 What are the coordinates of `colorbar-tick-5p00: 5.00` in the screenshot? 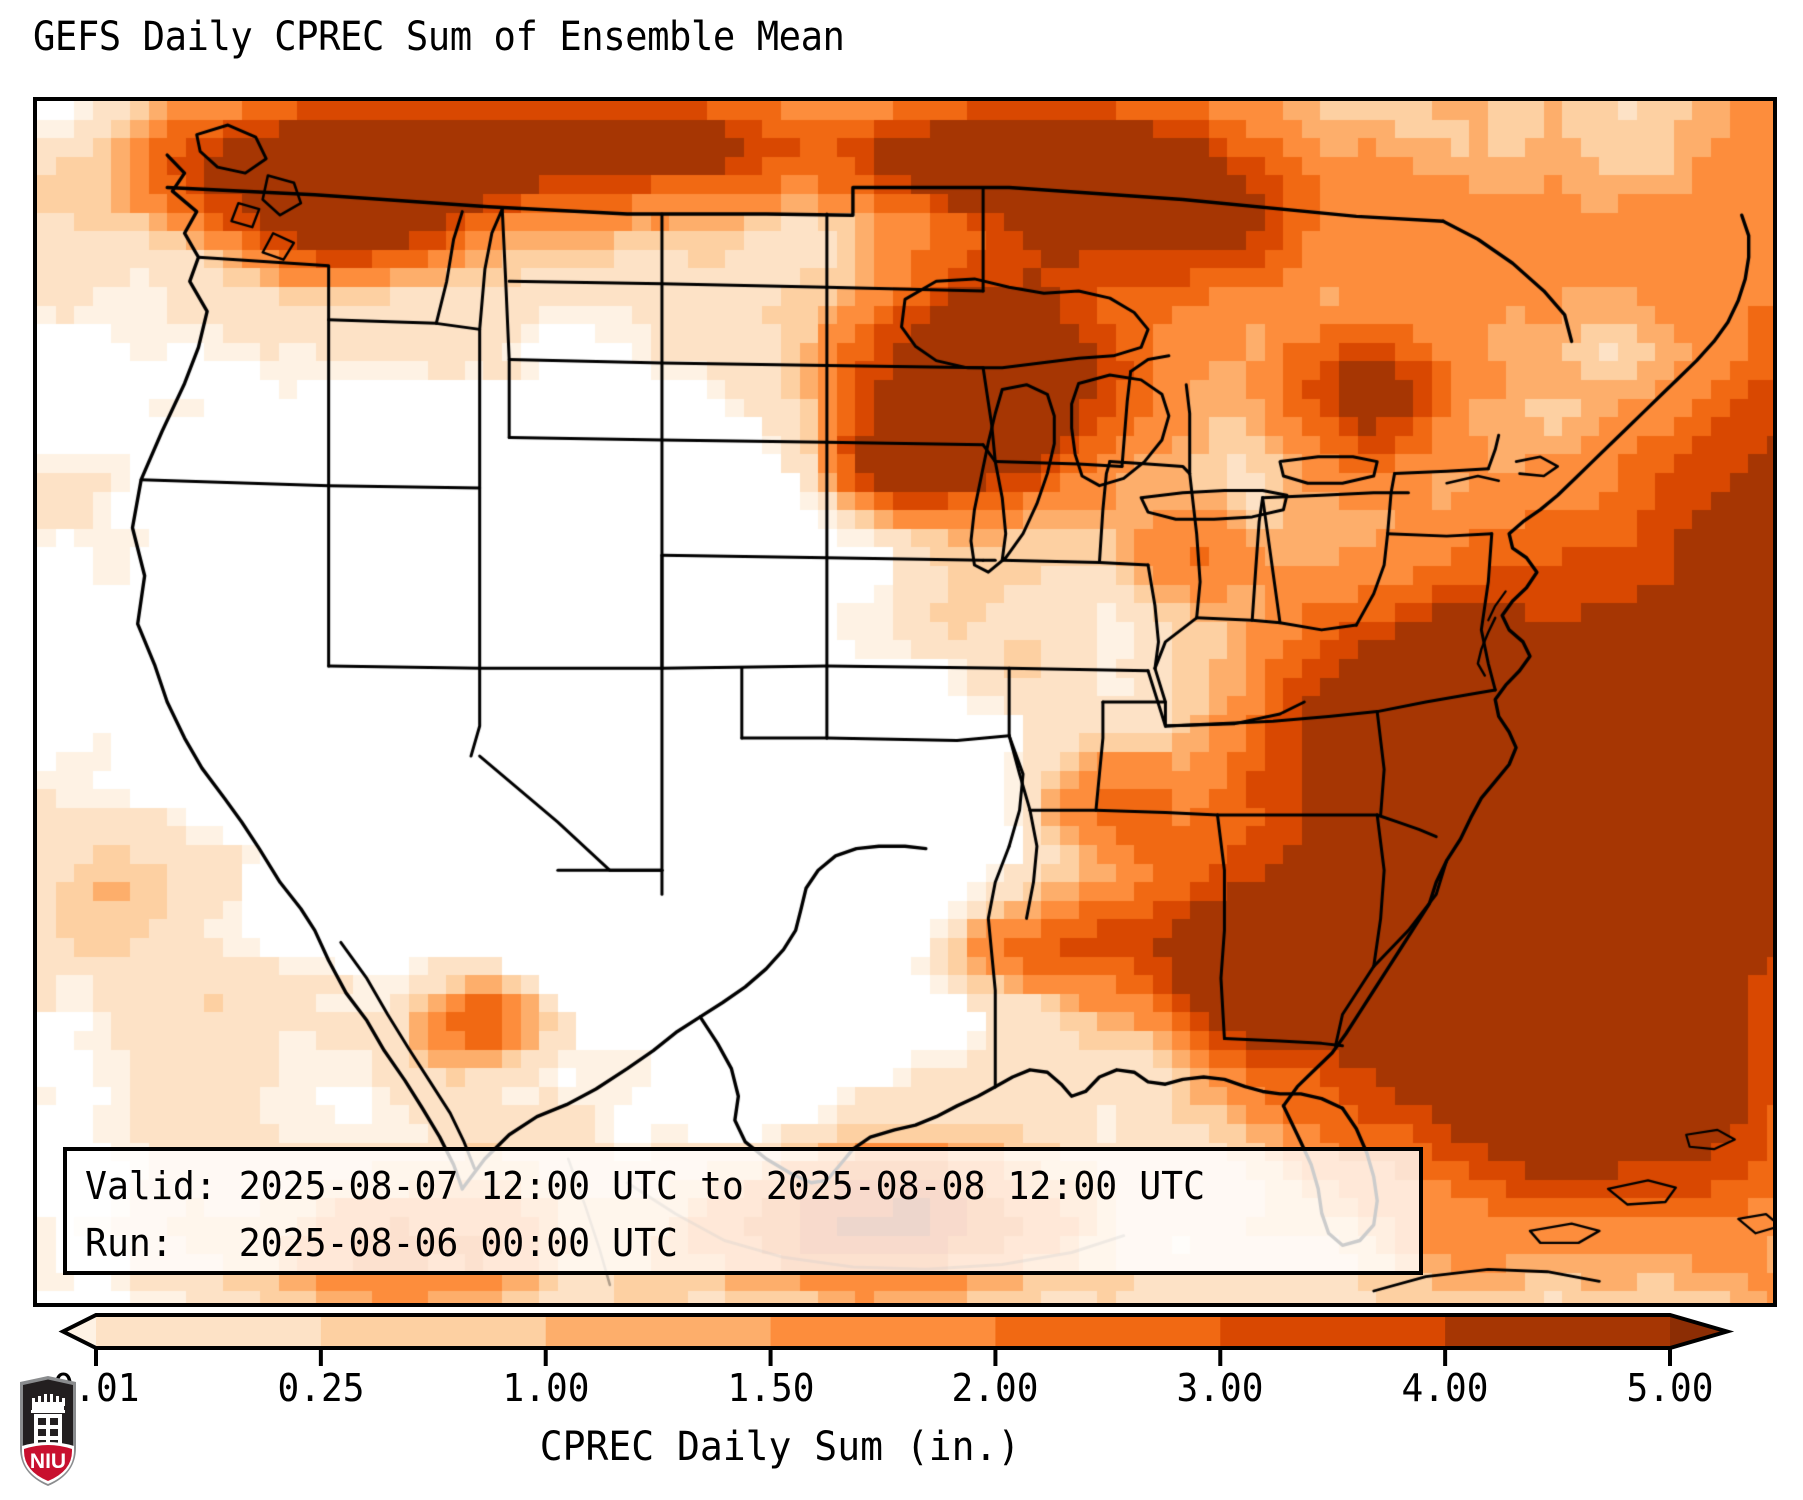 It's located at (1670, 1388).